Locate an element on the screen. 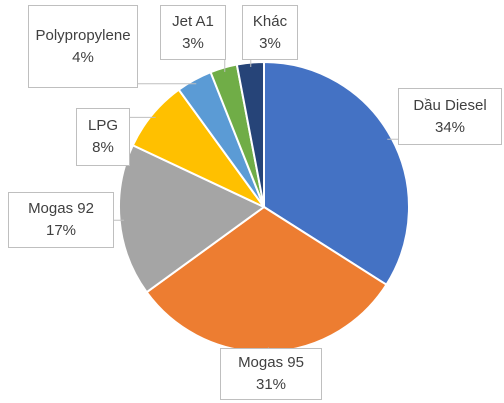 This screenshot has width=504, height=403. data-label: Khác 3% is located at coordinates (270, 32).